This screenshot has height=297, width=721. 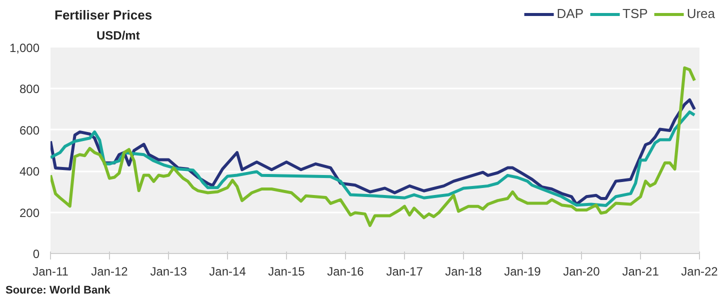 I want to click on x-tick-label: Jan-14, so click(x=227, y=271).